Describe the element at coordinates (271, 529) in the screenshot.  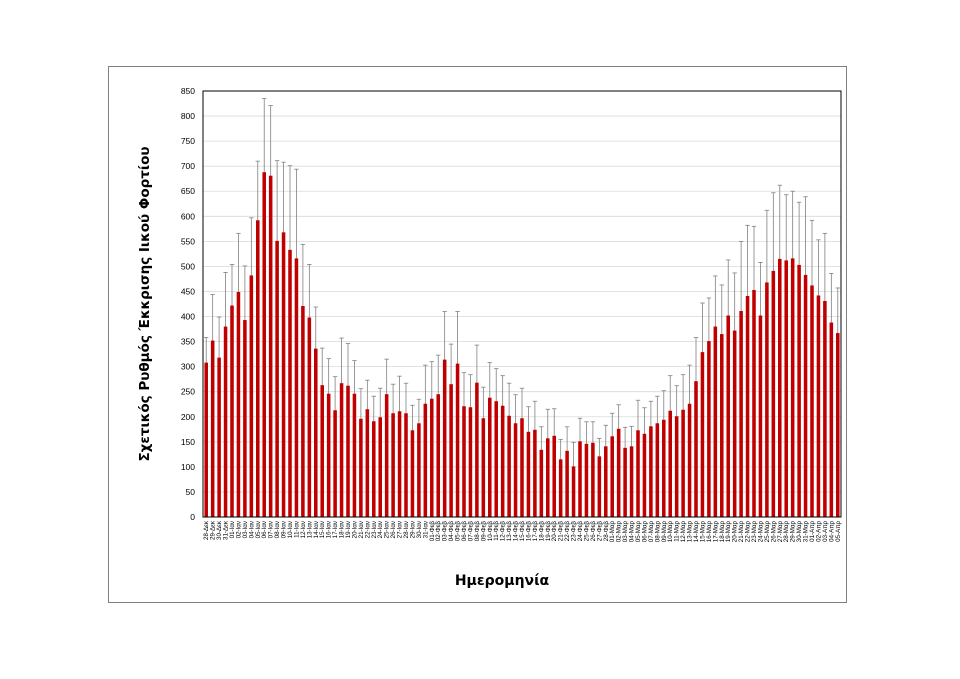
I see `x-tick-label: 07-Ιαν` at that location.